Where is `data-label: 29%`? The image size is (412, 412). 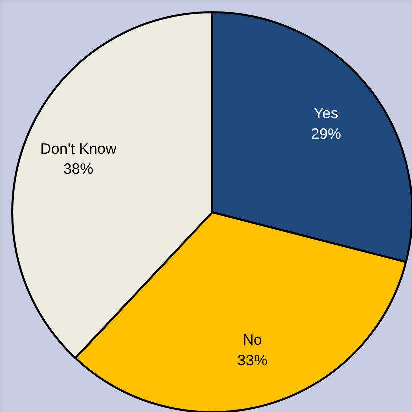
data-label: 29% is located at coordinates (326, 134).